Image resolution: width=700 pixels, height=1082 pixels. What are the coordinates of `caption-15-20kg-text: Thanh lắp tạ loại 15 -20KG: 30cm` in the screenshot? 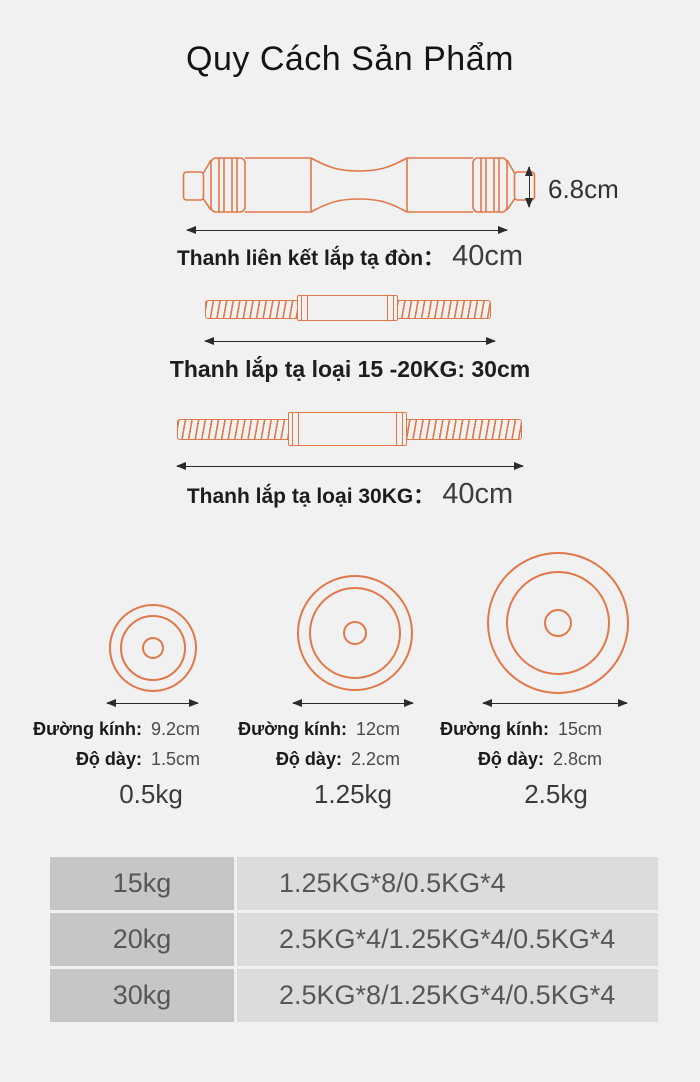 It's located at (350, 369).